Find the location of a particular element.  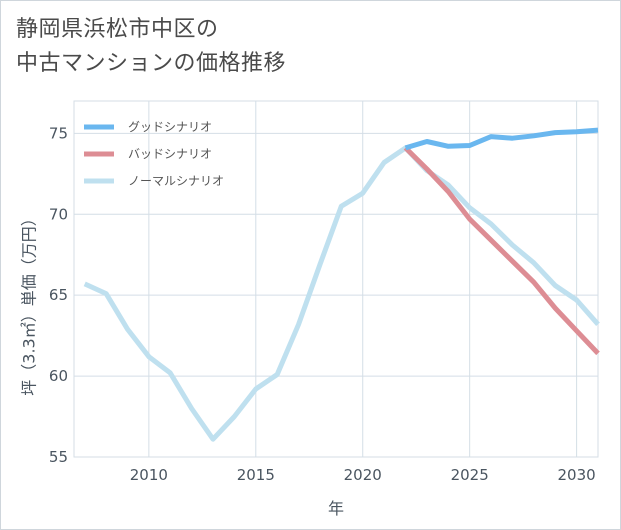

legend-label: バッドシナリオ is located at coordinates (170, 154).